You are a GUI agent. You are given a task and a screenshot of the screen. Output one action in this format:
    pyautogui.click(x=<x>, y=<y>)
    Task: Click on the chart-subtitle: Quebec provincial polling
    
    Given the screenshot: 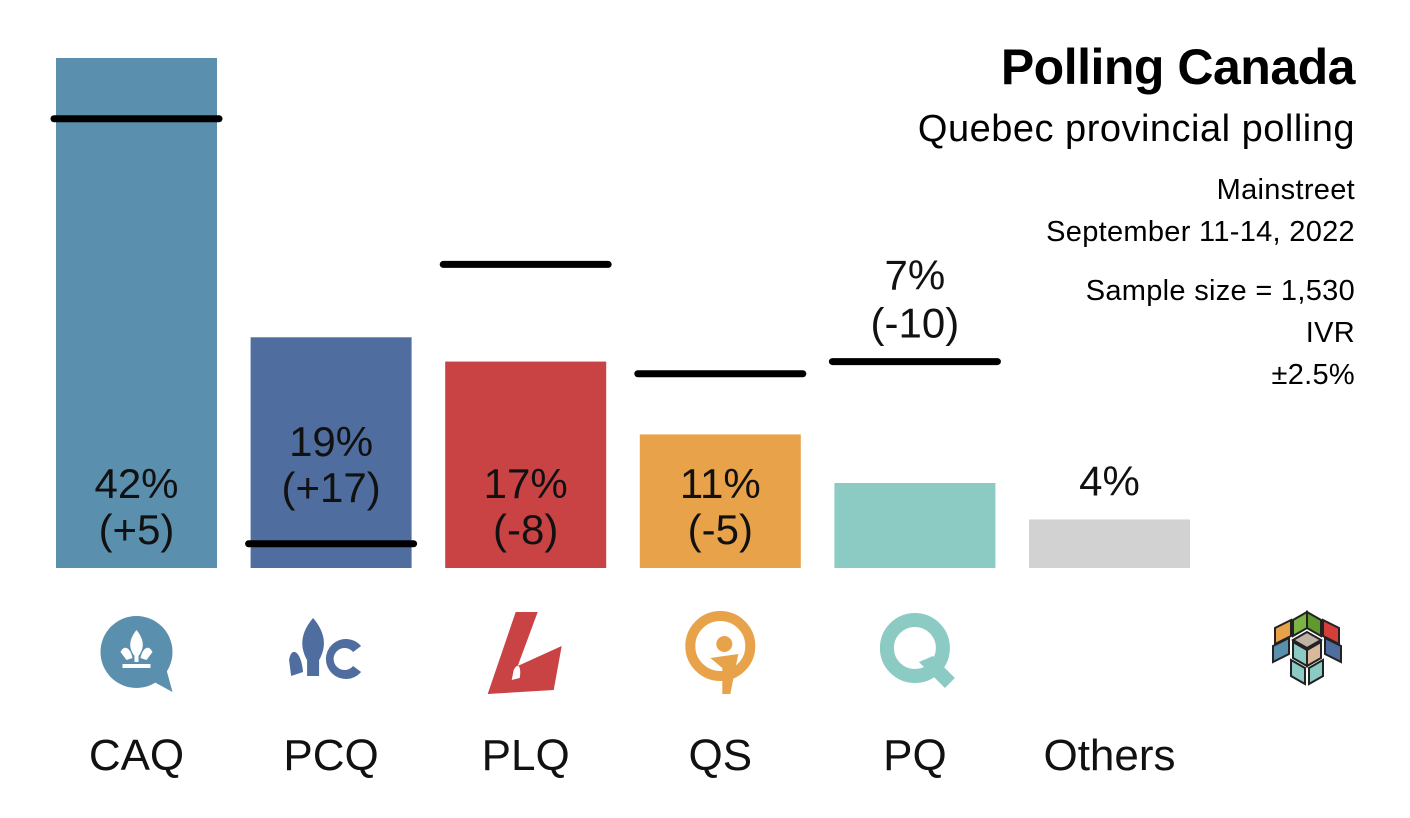 What is the action you would take?
    pyautogui.click(x=1136, y=129)
    